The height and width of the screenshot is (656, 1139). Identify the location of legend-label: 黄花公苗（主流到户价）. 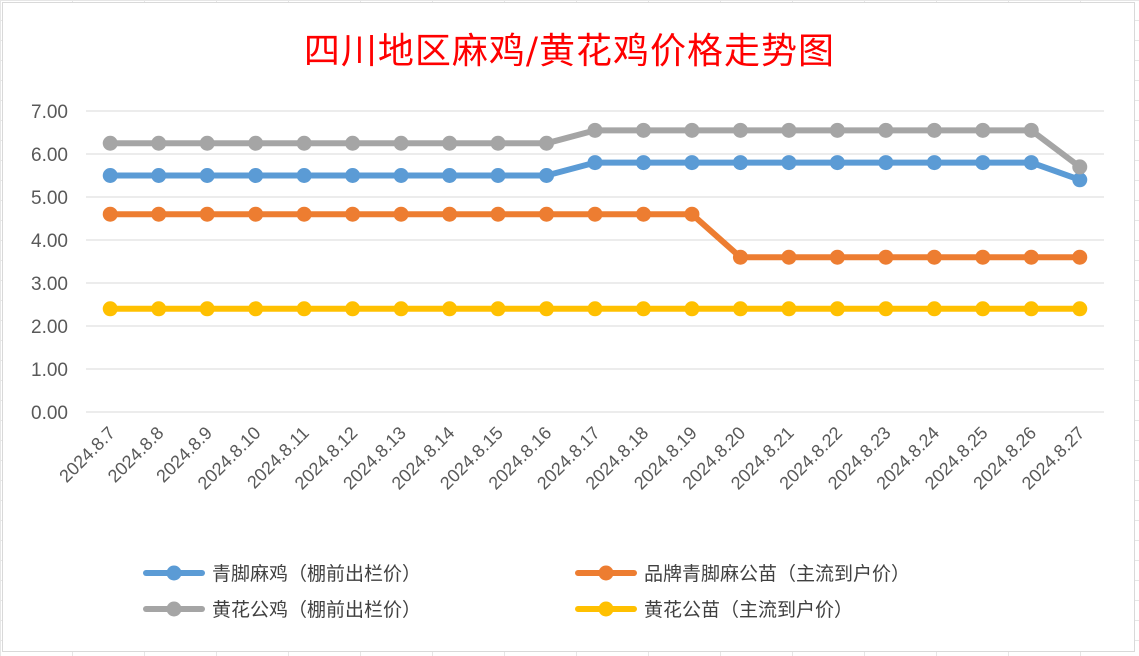
(748, 610).